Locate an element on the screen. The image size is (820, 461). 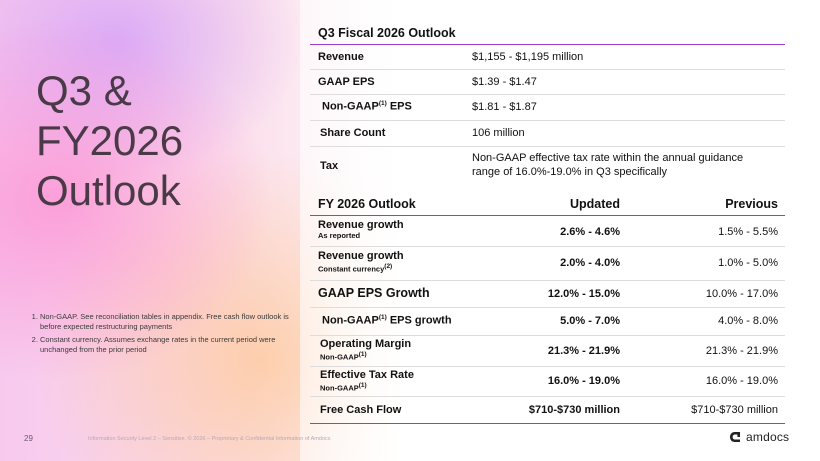
fy-label-non-gaap-eps-growth: Non-GAAP(1) EPS growth is located at coordinates (387, 320).